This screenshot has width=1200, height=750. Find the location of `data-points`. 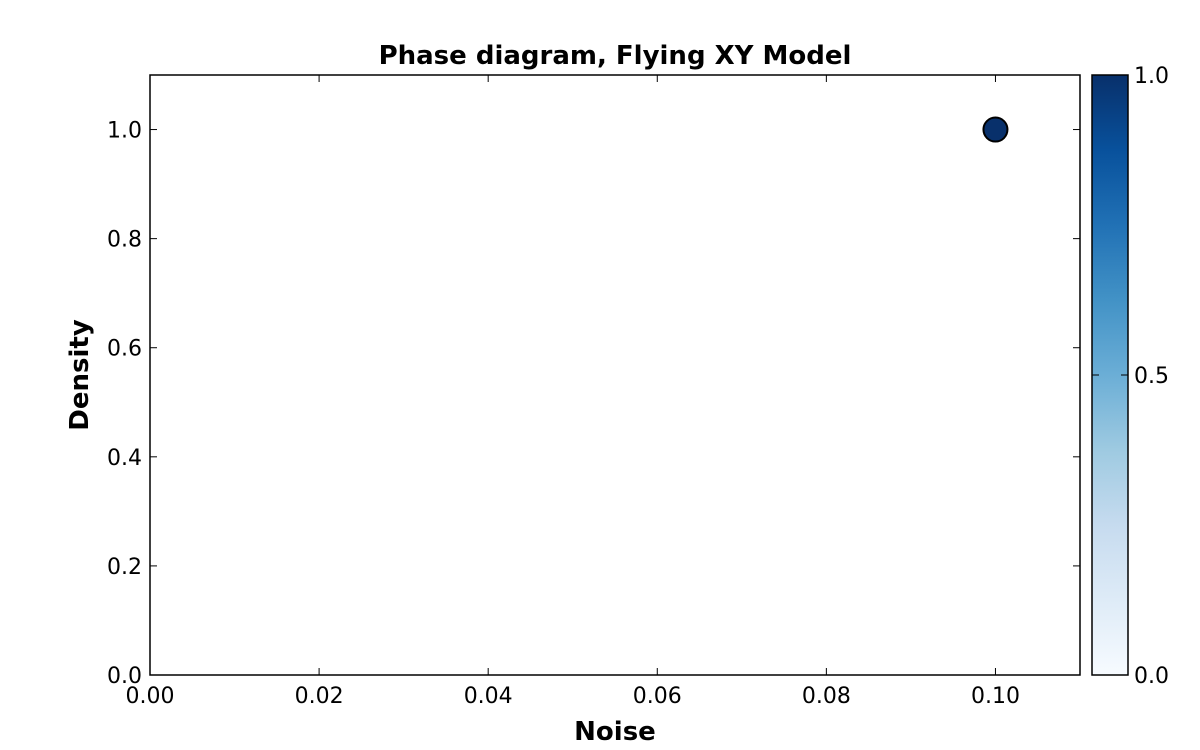

data-points is located at coordinates (995, 129).